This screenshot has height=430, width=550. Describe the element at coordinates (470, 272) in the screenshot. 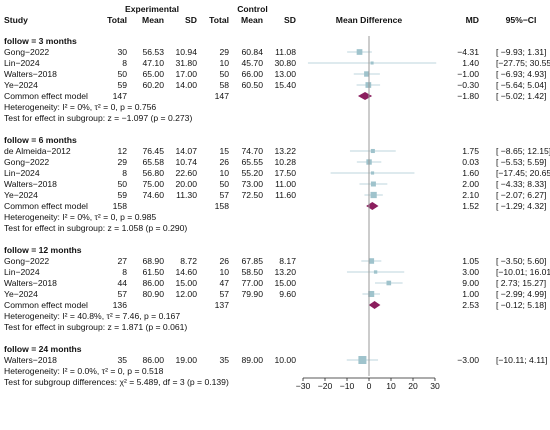

I see `md-value: 3.00` at that location.